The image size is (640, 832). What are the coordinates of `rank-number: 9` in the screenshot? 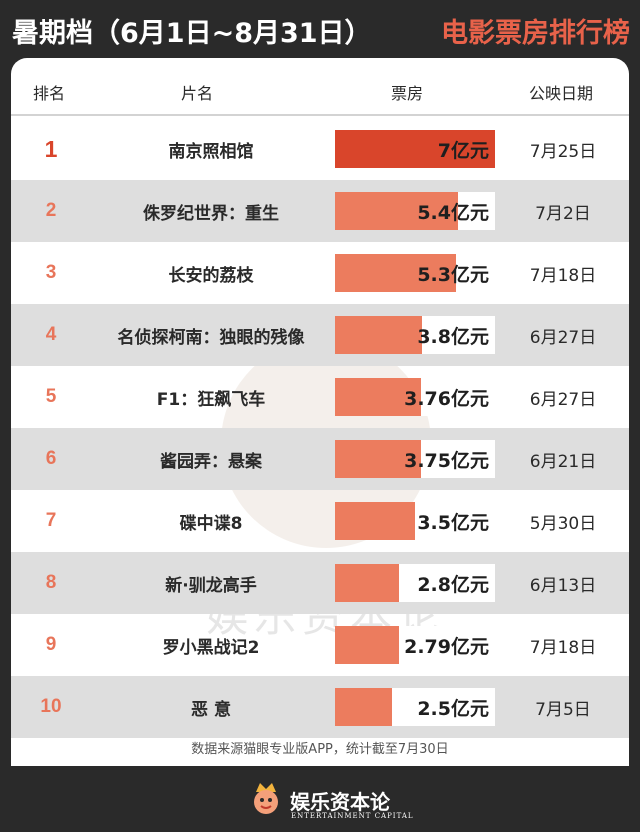 It's located at (51, 644).